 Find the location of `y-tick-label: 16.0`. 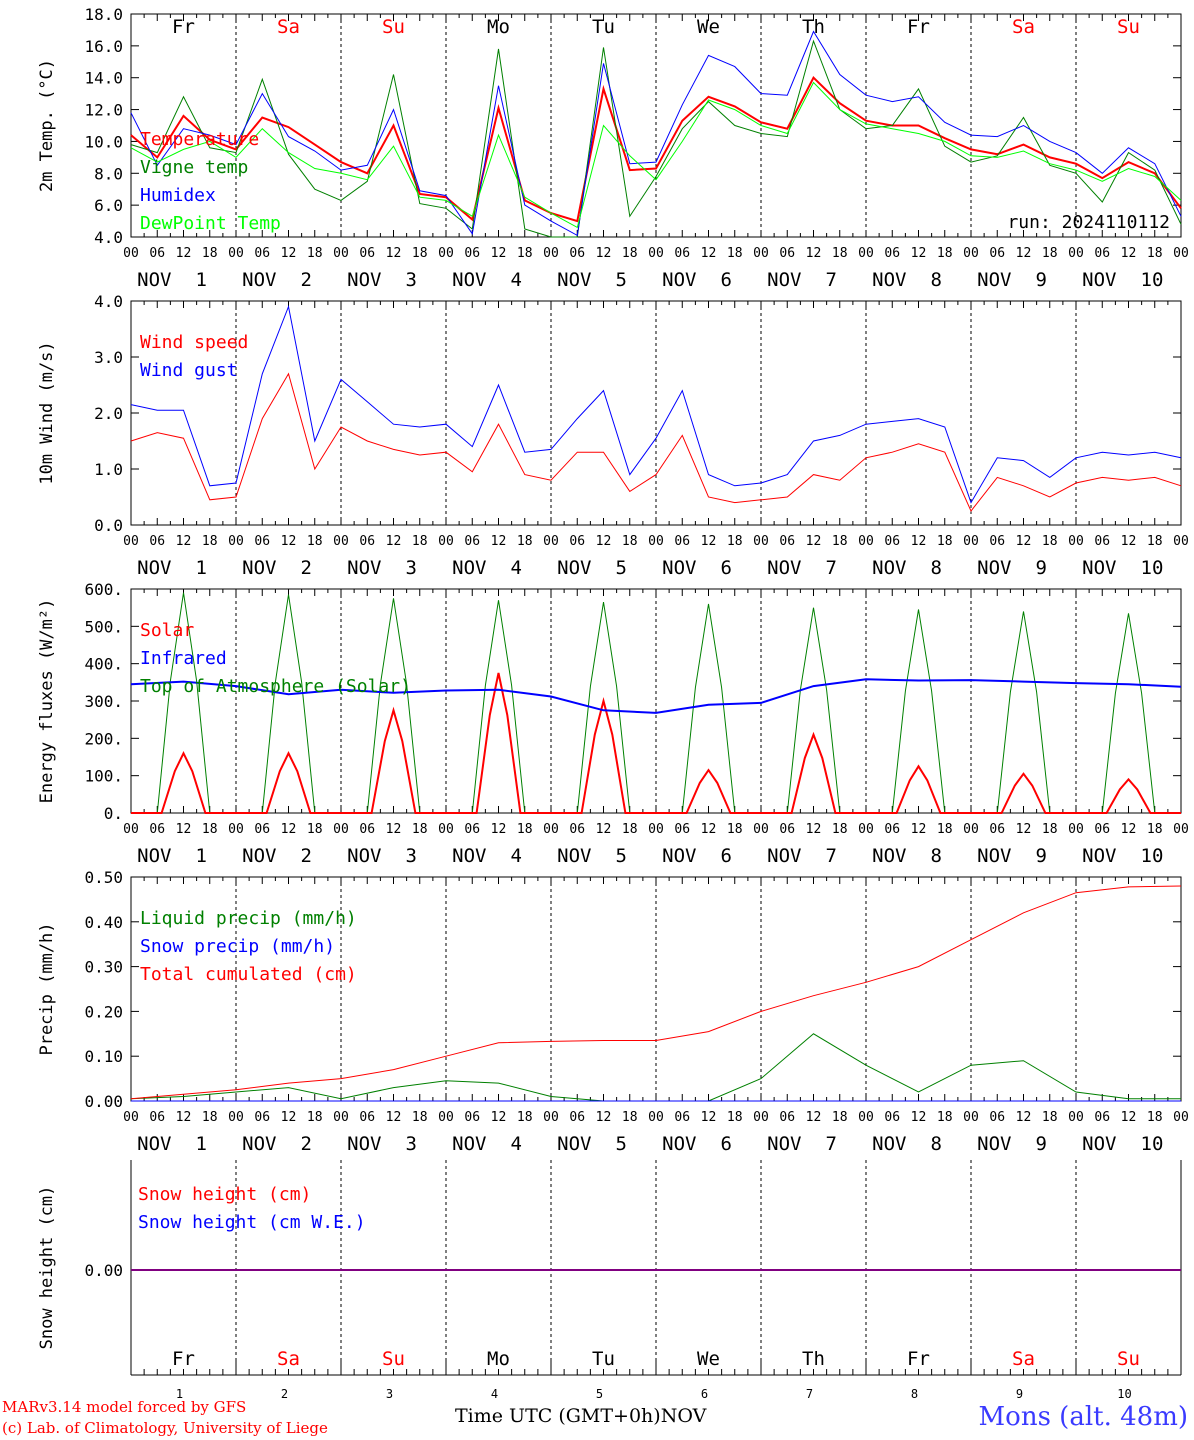

y-tick-label: 16.0 is located at coordinates (103, 46).